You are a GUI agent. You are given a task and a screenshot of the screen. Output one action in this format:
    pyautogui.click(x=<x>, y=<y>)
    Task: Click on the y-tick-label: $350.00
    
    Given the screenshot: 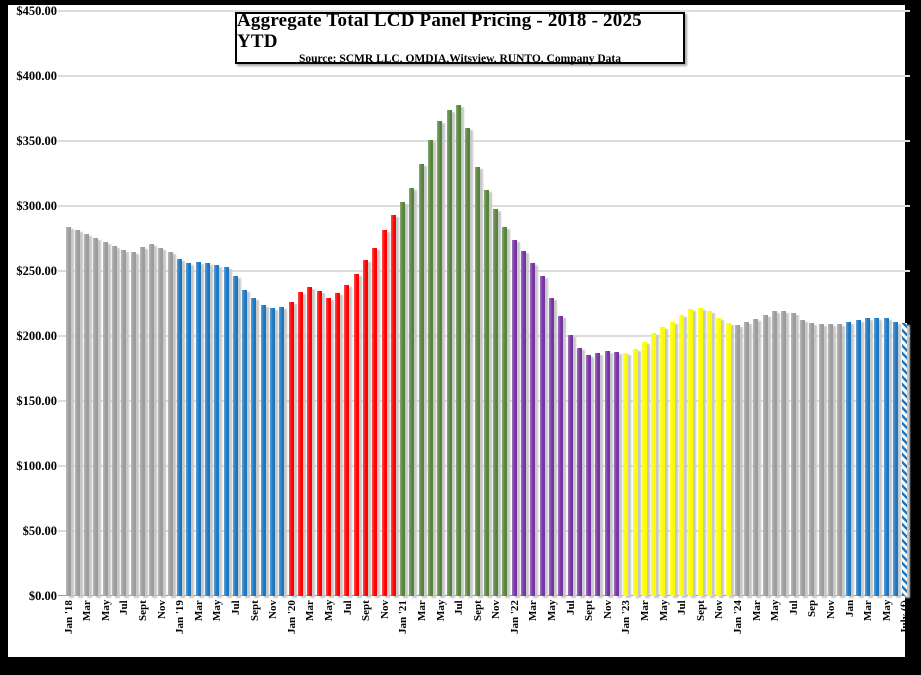 What is the action you would take?
    pyautogui.click(x=36, y=141)
    